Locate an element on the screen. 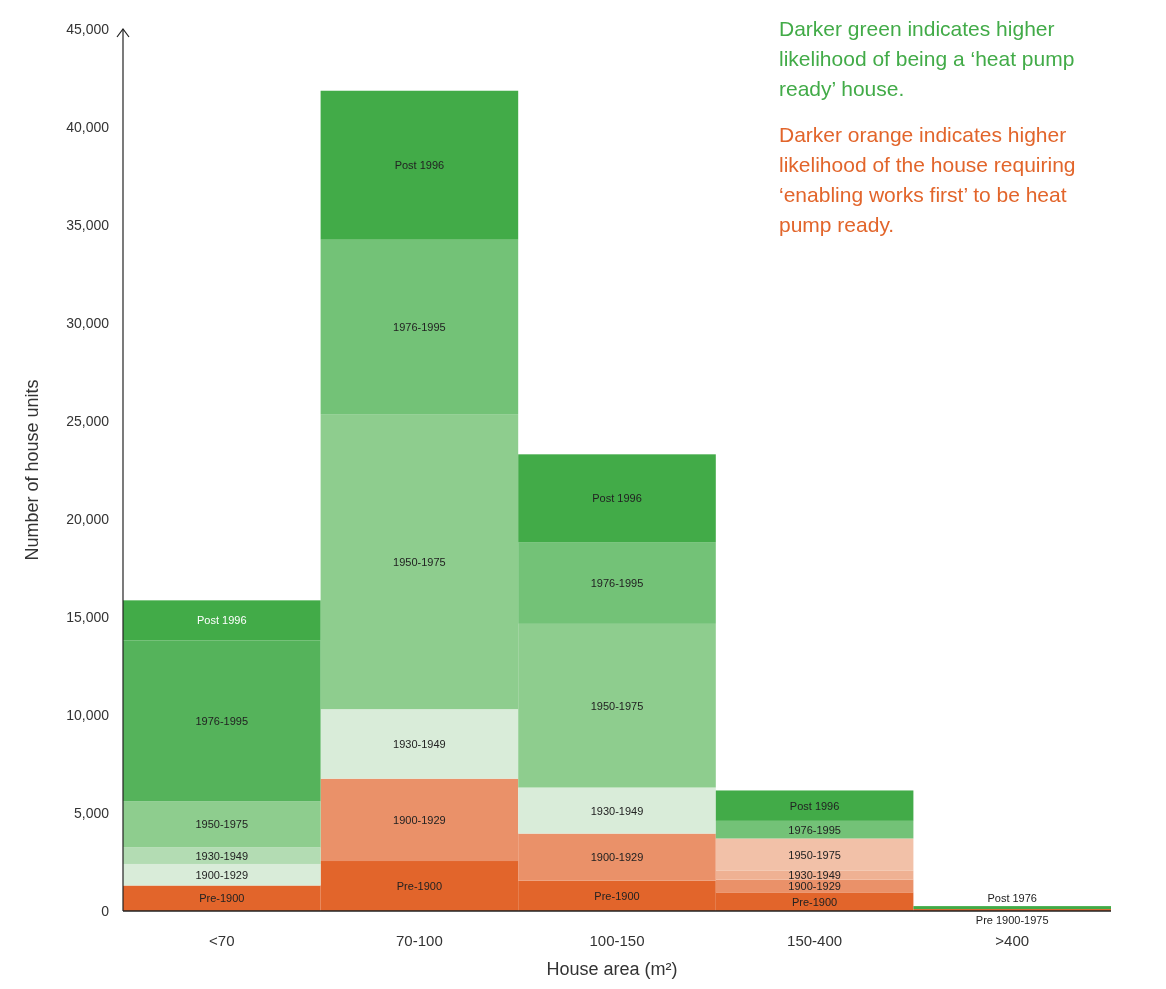 The height and width of the screenshot is (989, 1166). y-tick-label: 45,000 is located at coordinates (88, 29).